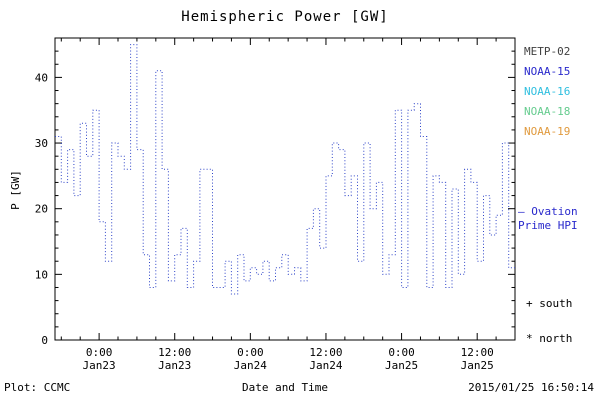 The height and width of the screenshot is (400, 600). I want to click on south-marker-note: + south, so click(549, 303).